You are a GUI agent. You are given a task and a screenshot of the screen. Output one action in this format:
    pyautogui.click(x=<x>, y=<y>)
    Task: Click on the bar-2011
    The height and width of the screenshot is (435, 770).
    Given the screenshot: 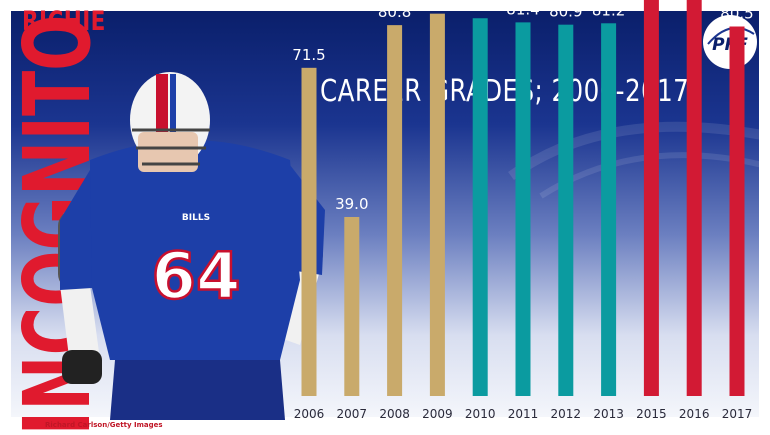 What is the action you would take?
    pyautogui.click(x=523, y=209)
    